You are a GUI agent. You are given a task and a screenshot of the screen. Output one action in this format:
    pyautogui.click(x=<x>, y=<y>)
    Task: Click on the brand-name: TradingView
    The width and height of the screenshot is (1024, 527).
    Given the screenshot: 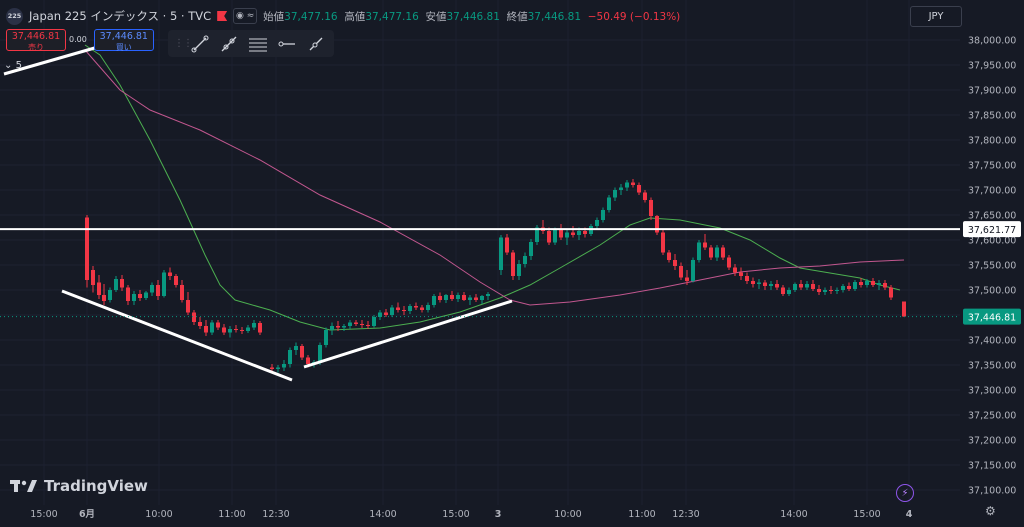 What is the action you would take?
    pyautogui.click(x=96, y=486)
    